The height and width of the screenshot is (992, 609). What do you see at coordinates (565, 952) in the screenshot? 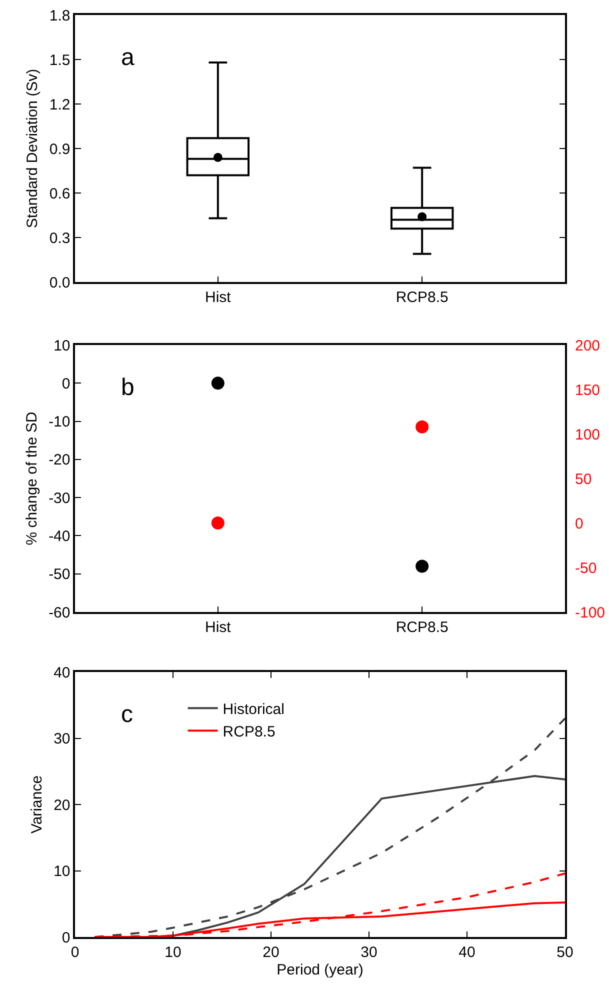
I see `x-tick-label: 50` at bounding box center [565, 952].